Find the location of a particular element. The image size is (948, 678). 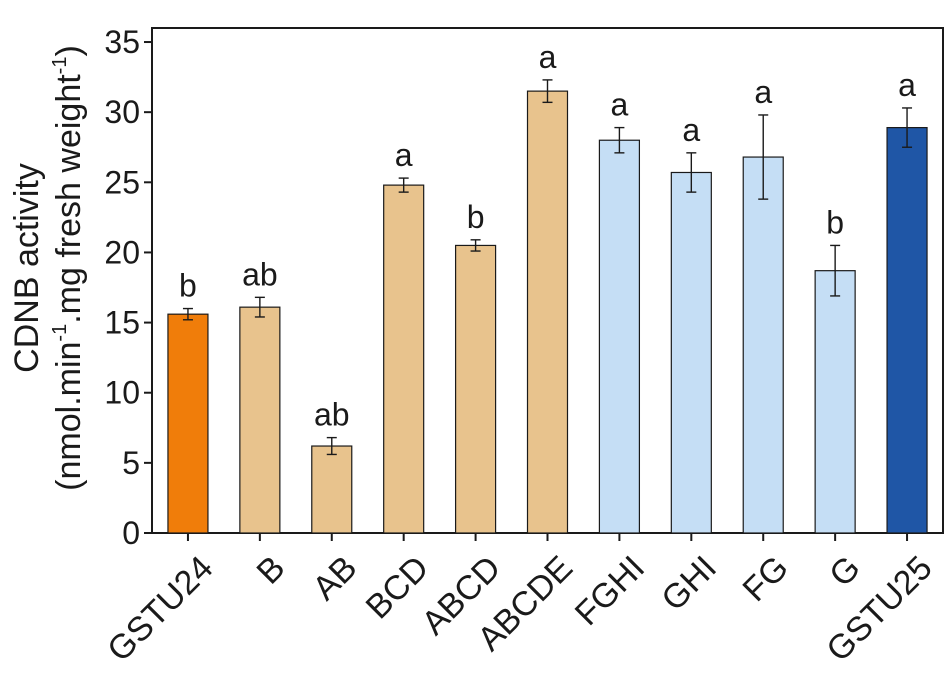

y-tick-label: 5 is located at coordinates (131, 463).